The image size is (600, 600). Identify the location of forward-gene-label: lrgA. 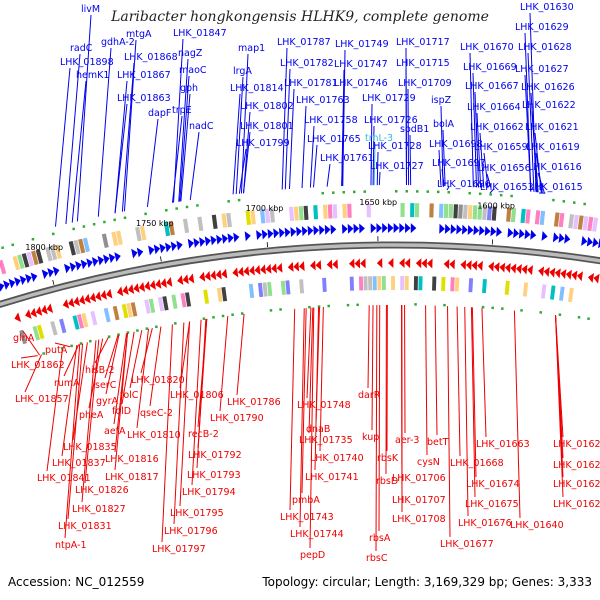
(242, 71).